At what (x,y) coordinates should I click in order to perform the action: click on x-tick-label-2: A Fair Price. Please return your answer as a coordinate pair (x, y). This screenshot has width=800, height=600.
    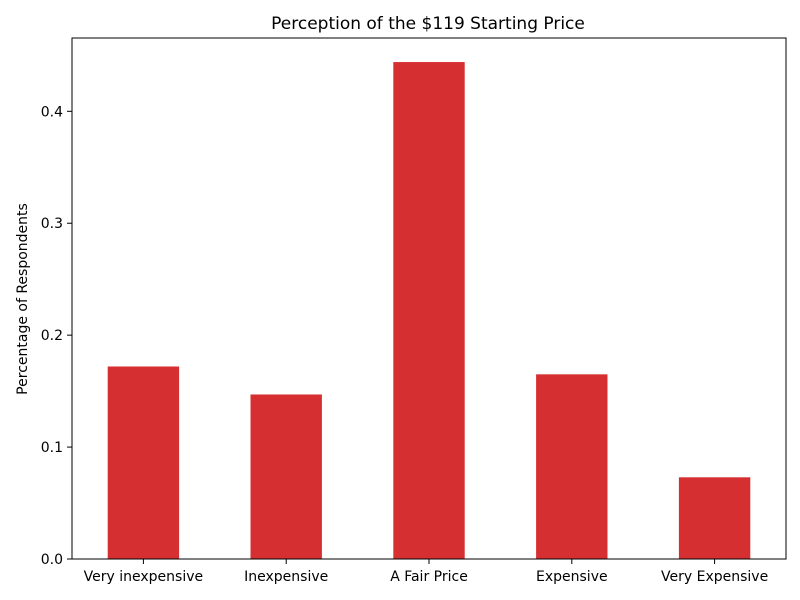
    Looking at the image, I should click on (429, 577).